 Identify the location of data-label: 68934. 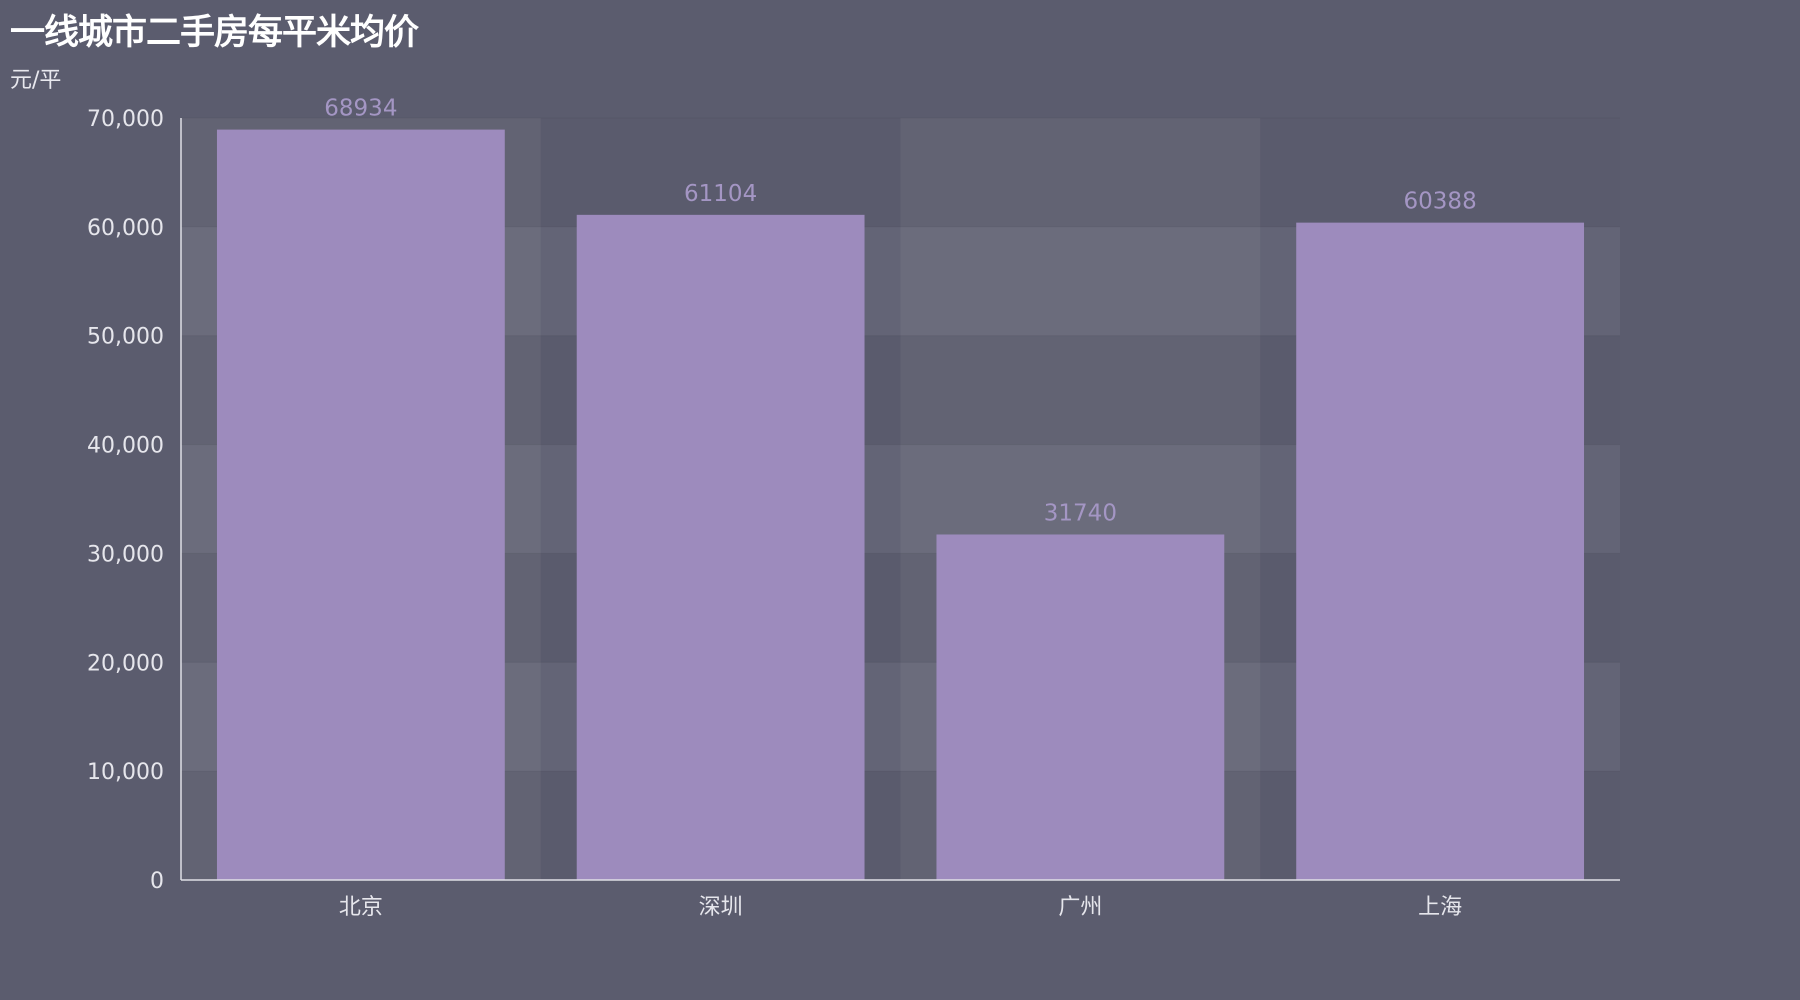
(360, 109).